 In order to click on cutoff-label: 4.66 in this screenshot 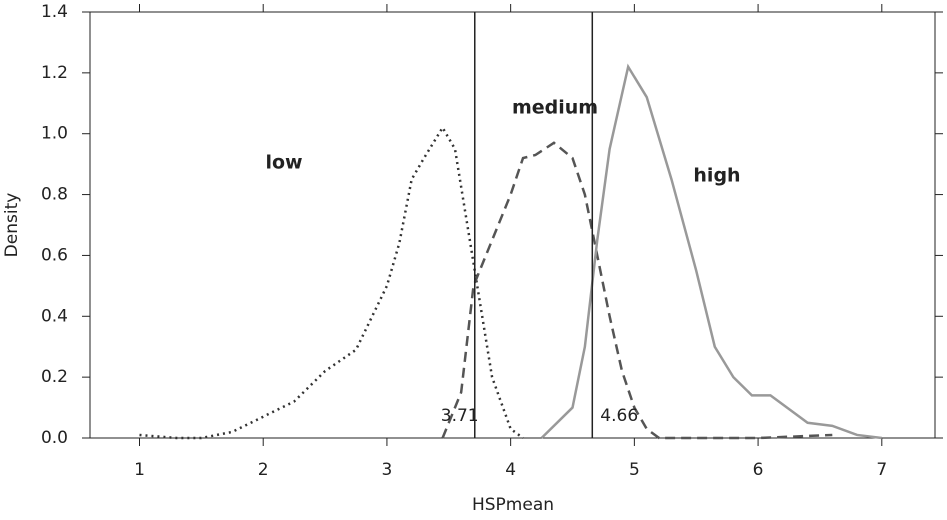, I will do `click(619, 416)`.